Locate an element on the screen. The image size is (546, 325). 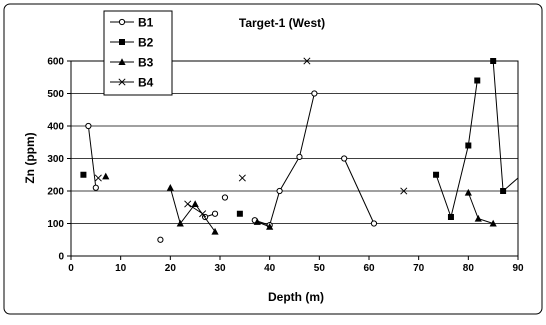
x-axis-title: Depth (m) is located at coordinates (296, 297).